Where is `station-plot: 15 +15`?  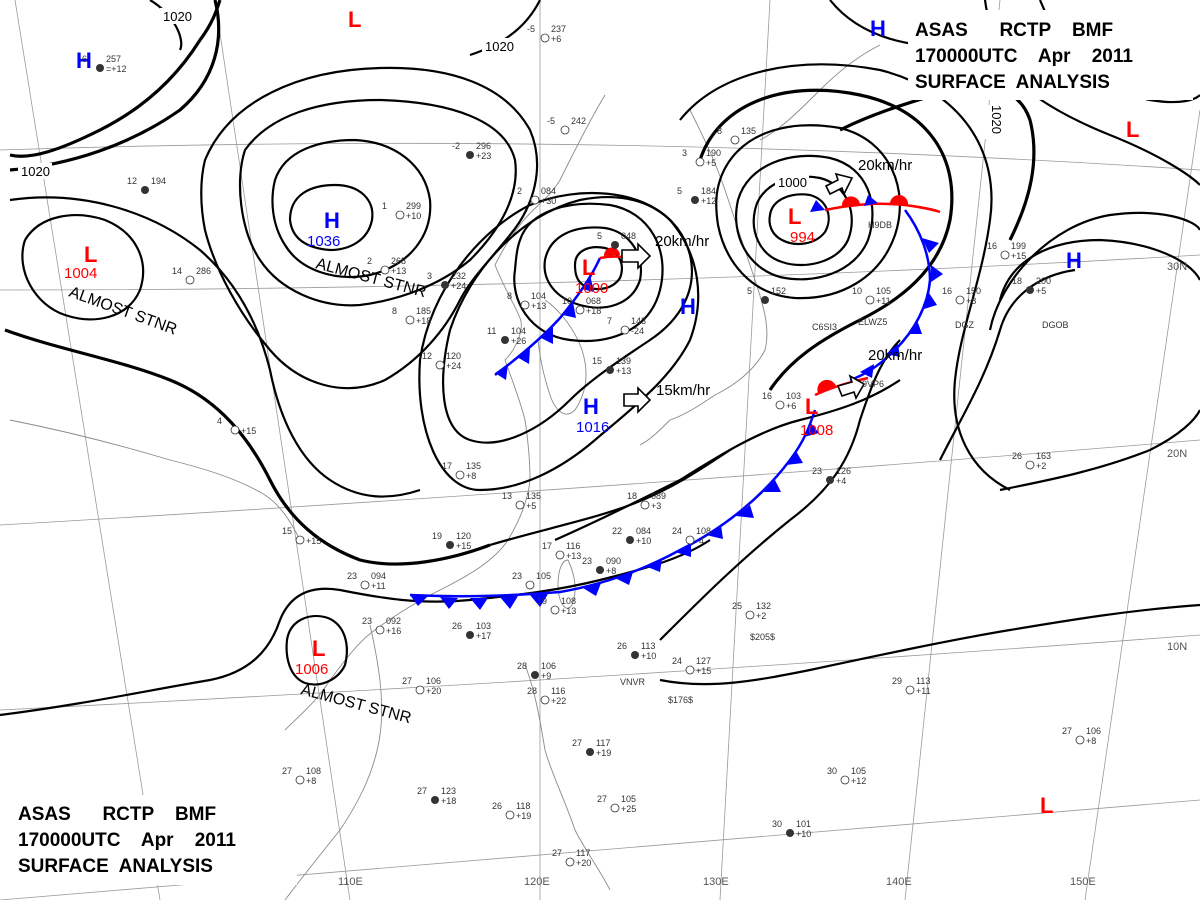 station-plot: 15 +15 is located at coordinates (301, 536).